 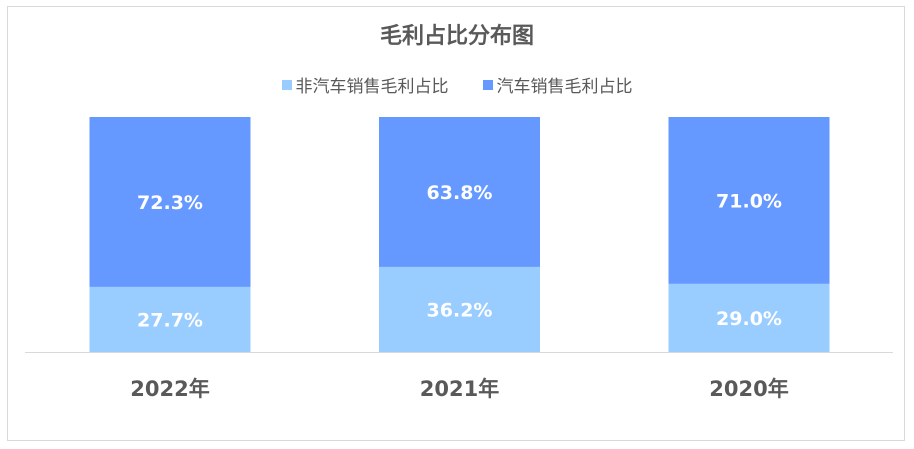 What do you see at coordinates (169, 389) in the screenshot?
I see `x-tick-label: 2022年` at bounding box center [169, 389].